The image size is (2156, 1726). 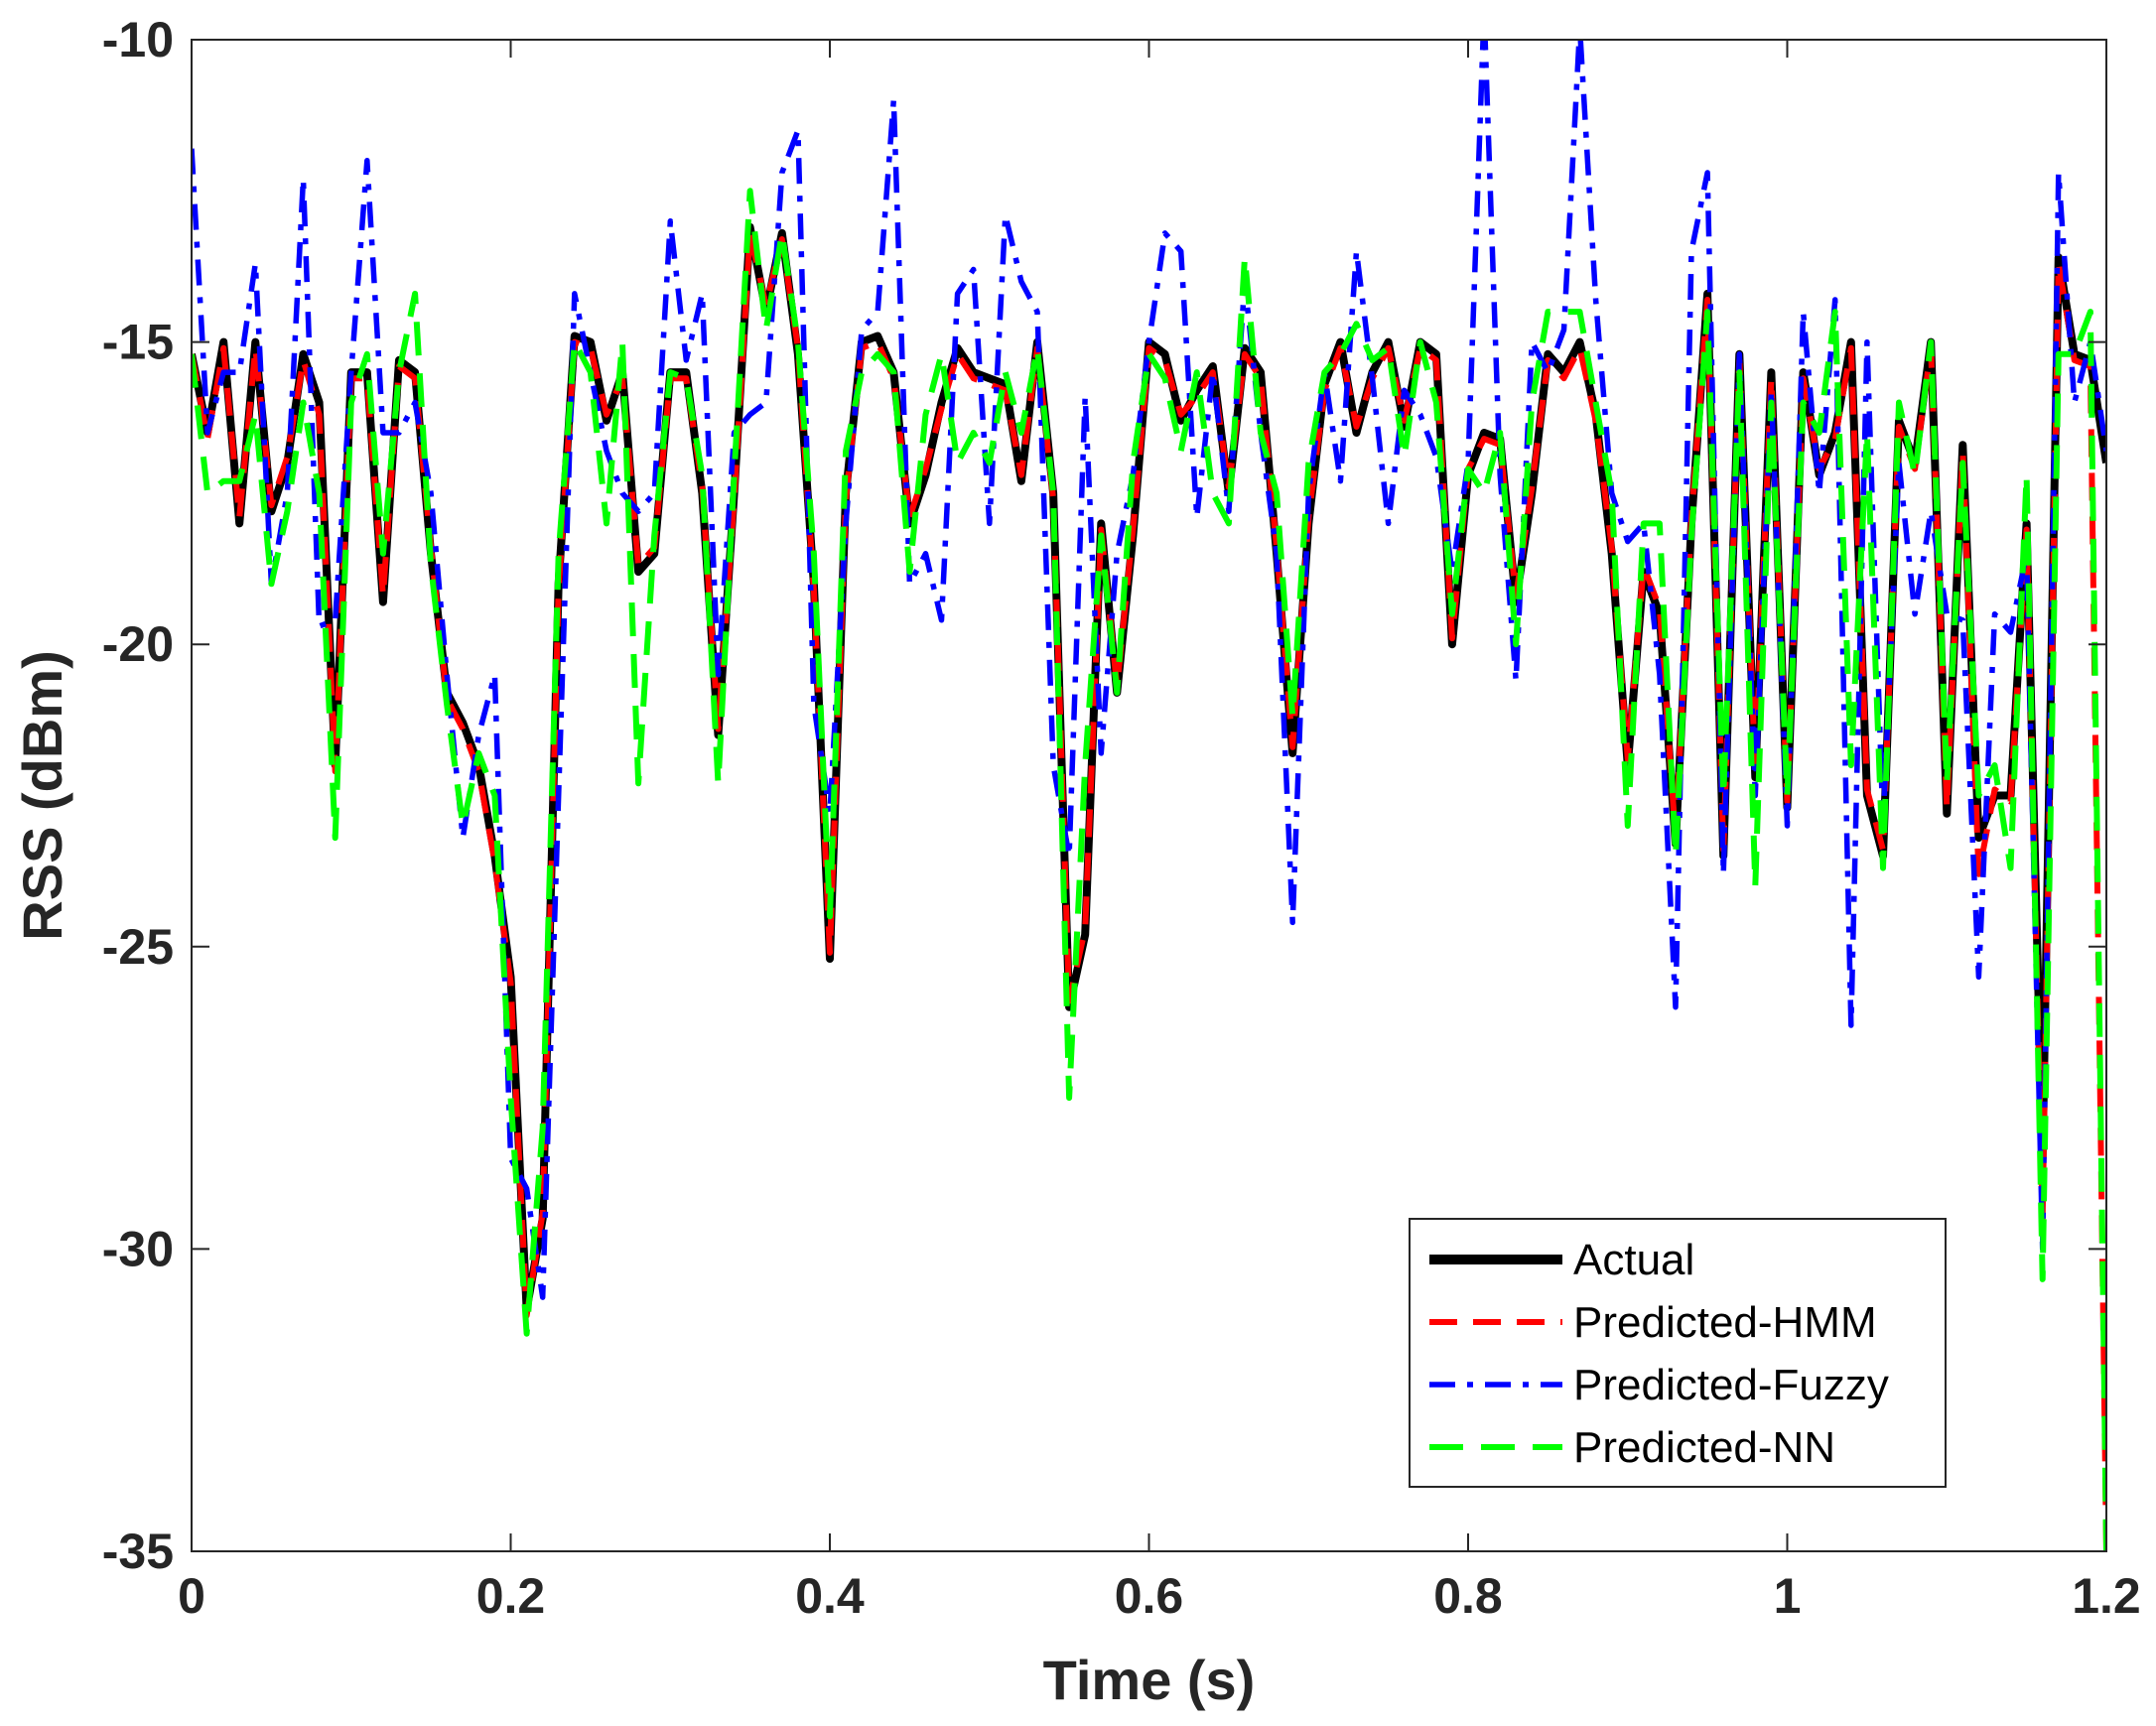 I want to click on y-tick-label: -25, so click(x=138, y=947).